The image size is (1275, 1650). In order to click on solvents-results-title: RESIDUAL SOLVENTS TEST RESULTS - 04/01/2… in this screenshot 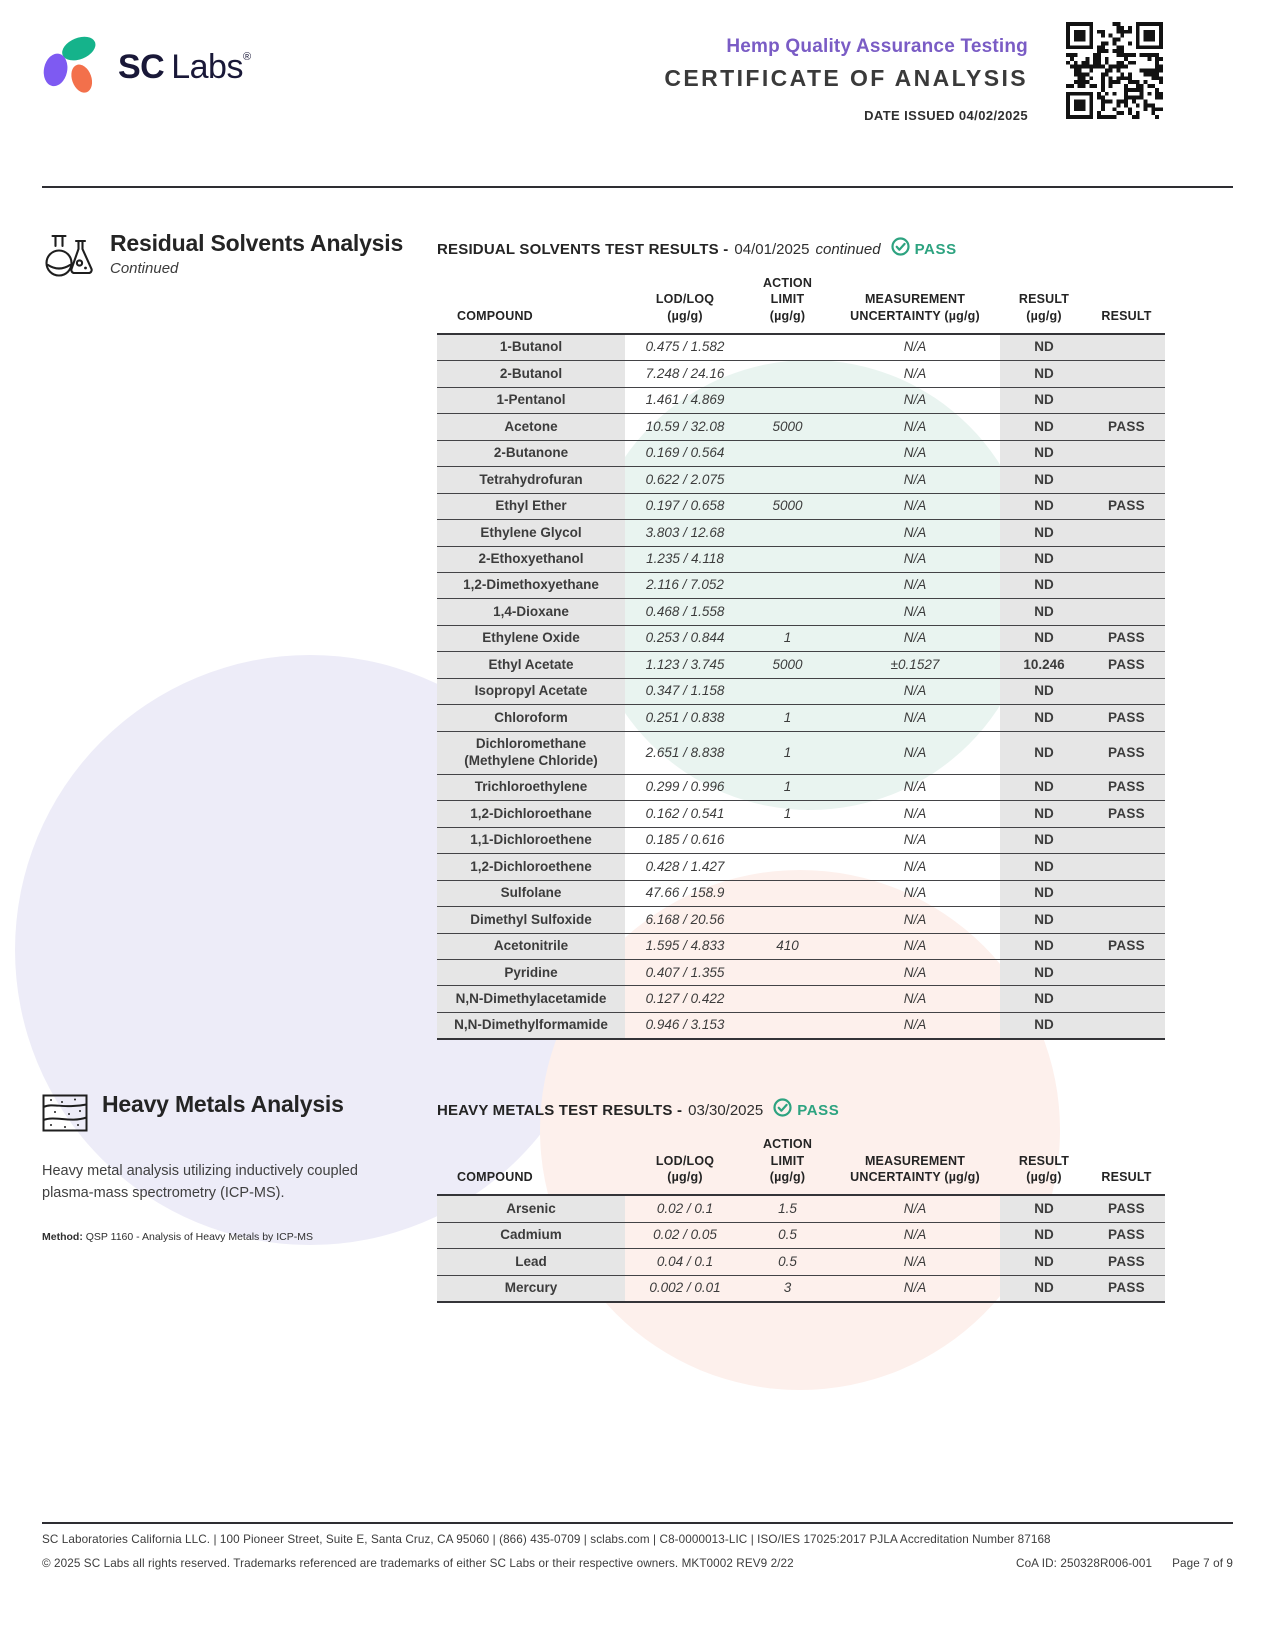, I will do `click(835, 249)`.